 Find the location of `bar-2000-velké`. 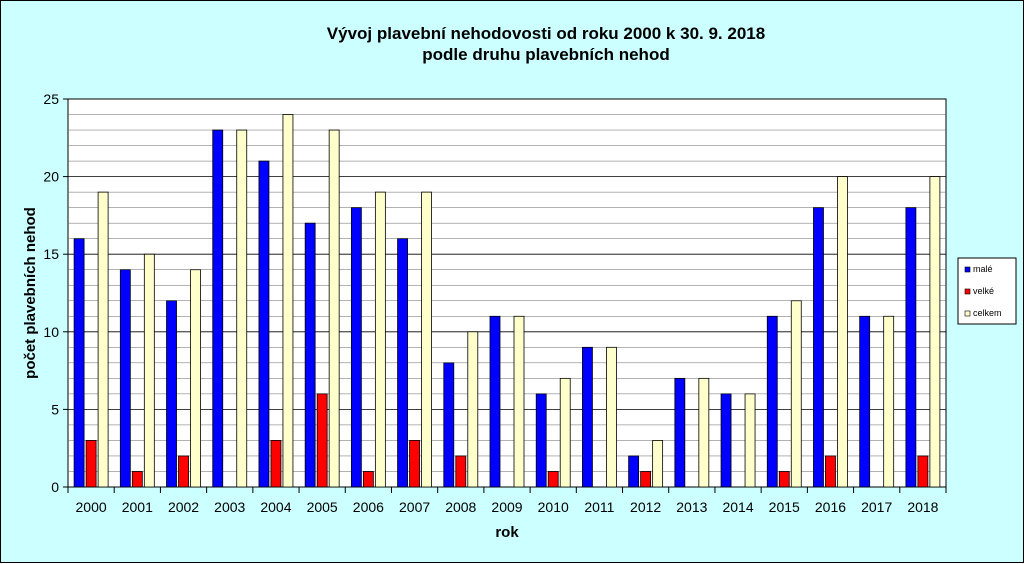

bar-2000-velké is located at coordinates (91, 464).